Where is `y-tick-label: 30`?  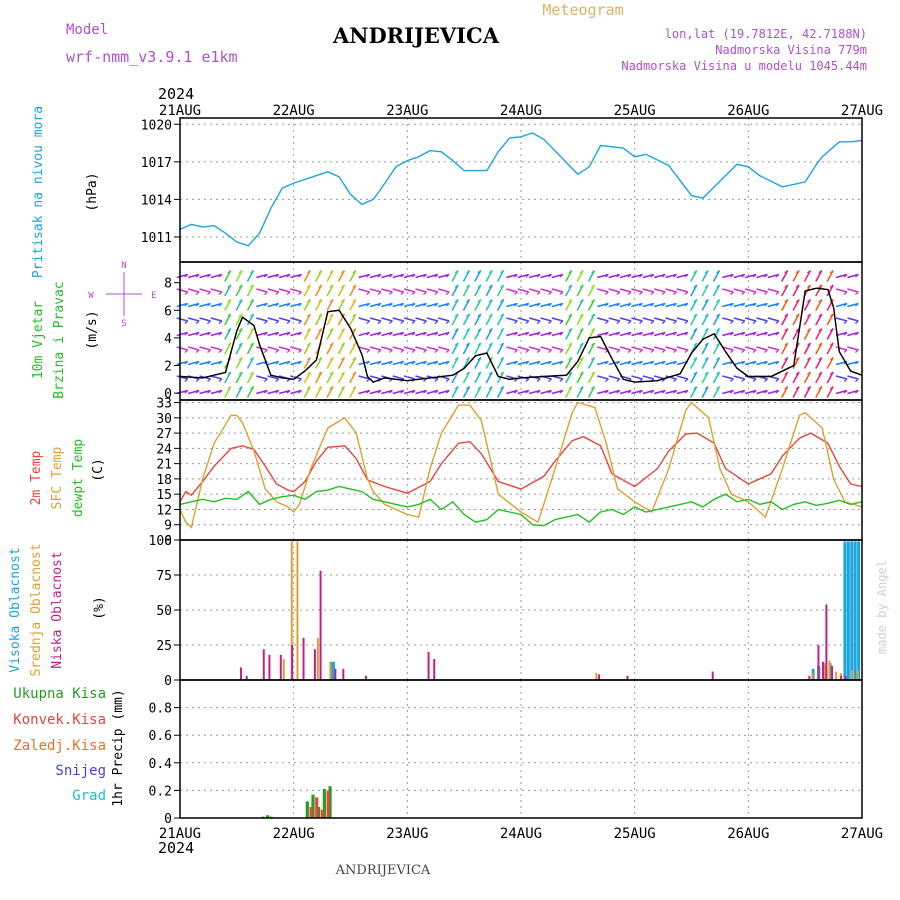 y-tick-label: 30 is located at coordinates (164, 419).